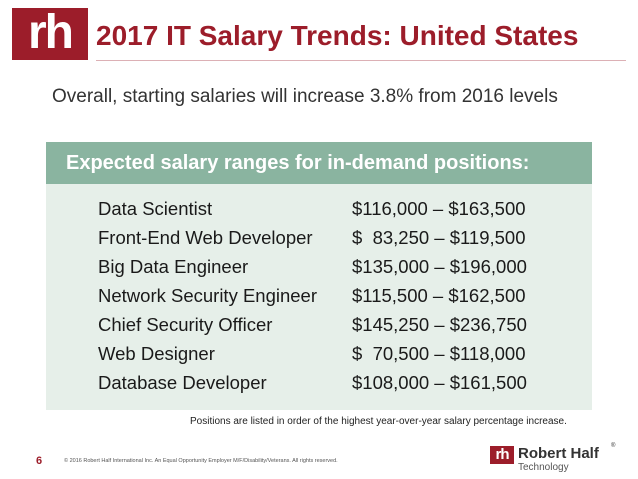 This screenshot has width=638, height=479. I want to click on salary-range: $116,000 – $163,500, so click(439, 208).